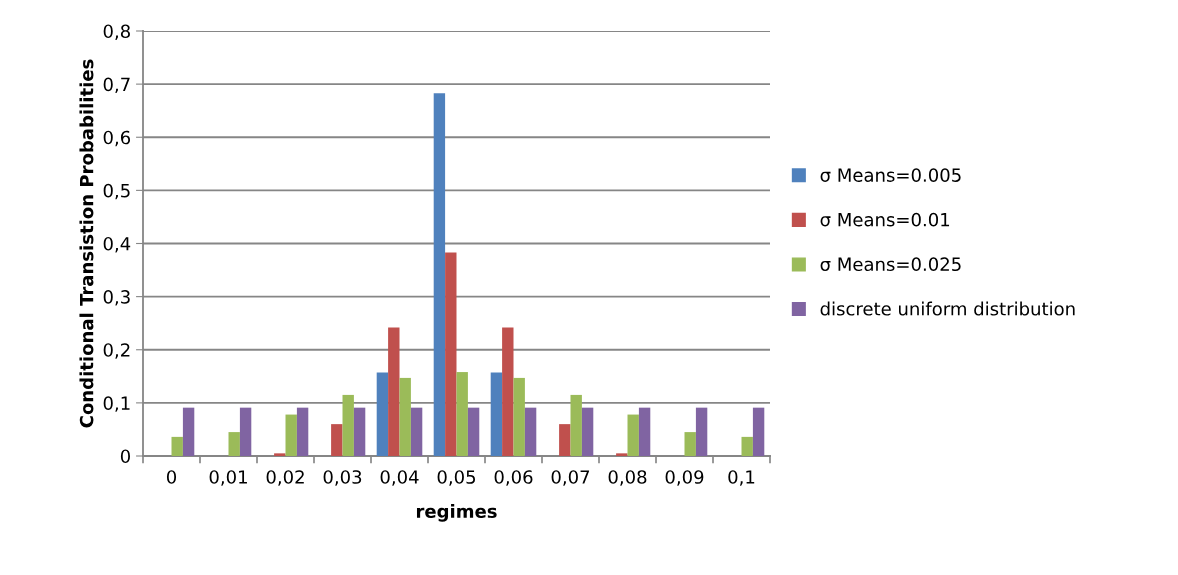  Describe the element at coordinates (171, 477) in the screenshot. I see `x-tick-label: 0` at that location.